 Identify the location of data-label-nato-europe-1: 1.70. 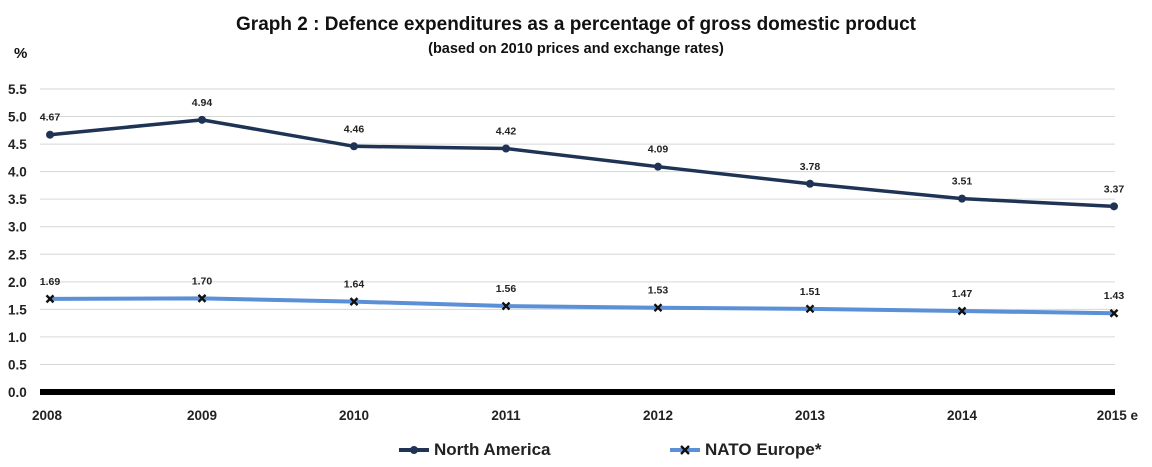
(202, 281).